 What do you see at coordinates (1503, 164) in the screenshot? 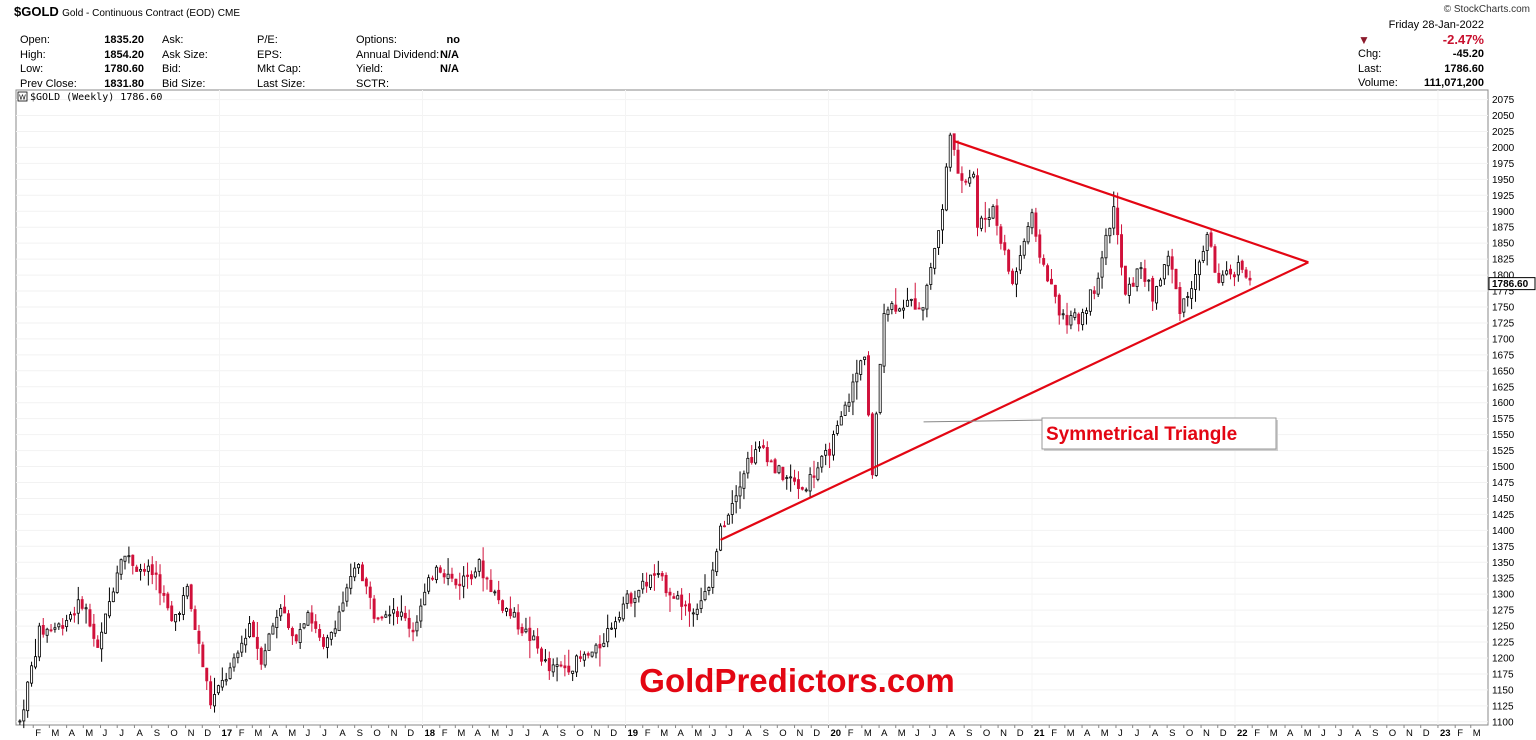
I see `y-tick-label: 1975` at bounding box center [1503, 164].